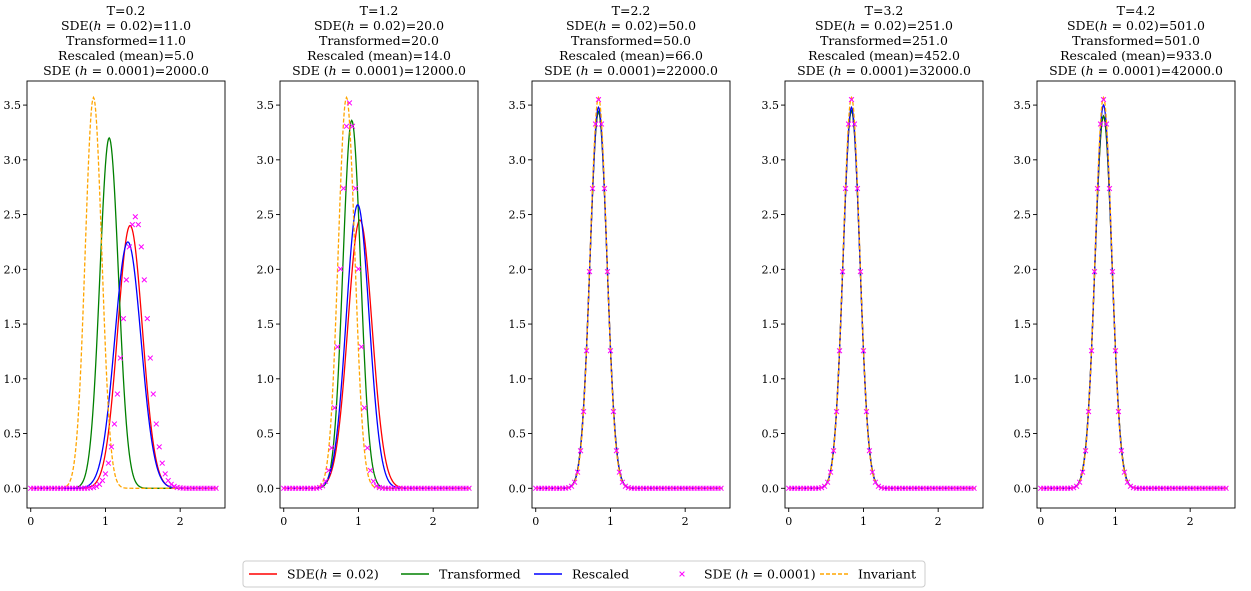  Describe the element at coordinates (480, 574) in the screenshot. I see `legend-label: Transformed` at that location.